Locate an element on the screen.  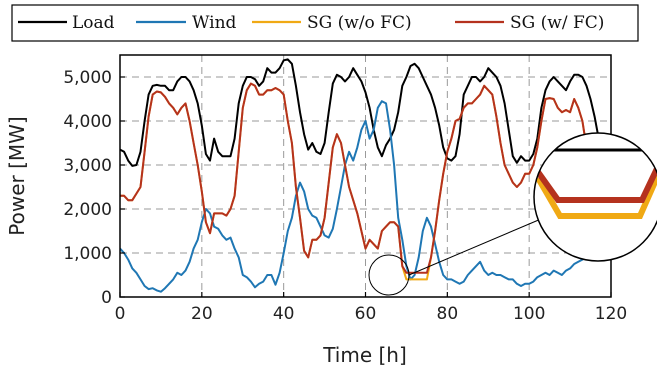
y-axis-title: Power [MW] is located at coordinates (17, 175).